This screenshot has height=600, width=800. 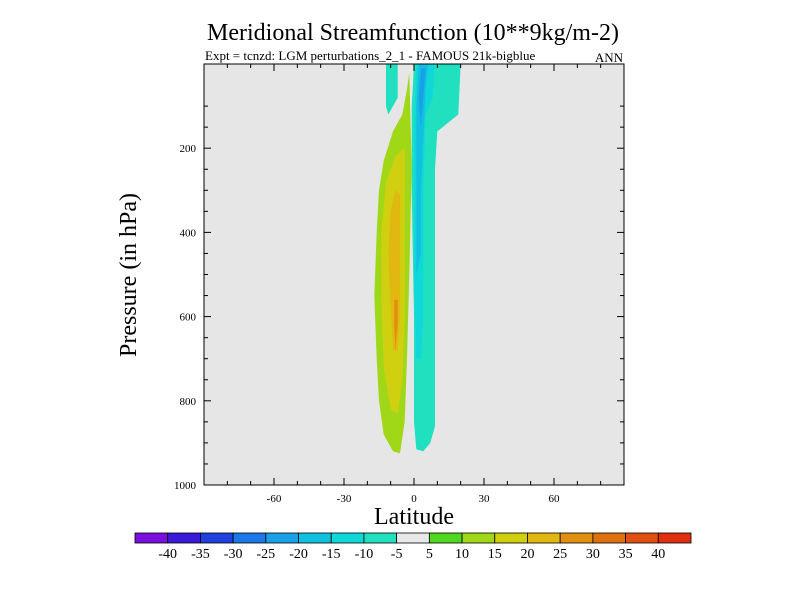 I want to click on chart-title: Meridional Streamfunction (10**9kg/m-2), so click(x=413, y=33).